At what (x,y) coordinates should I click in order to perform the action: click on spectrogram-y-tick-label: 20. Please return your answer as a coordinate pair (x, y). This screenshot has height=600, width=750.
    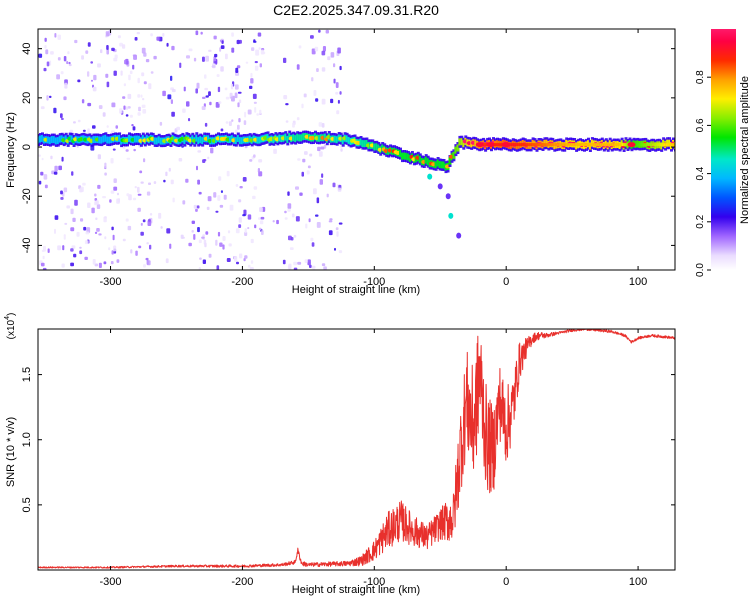
    Looking at the image, I should click on (27, 98).